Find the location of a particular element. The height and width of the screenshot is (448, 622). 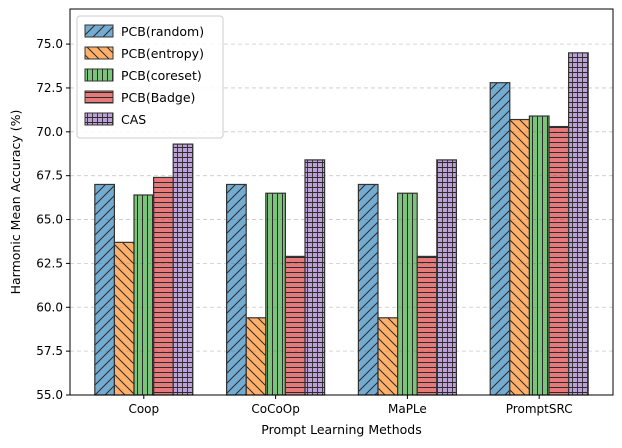

y-tick-label: 72.5 is located at coordinates (49, 88).